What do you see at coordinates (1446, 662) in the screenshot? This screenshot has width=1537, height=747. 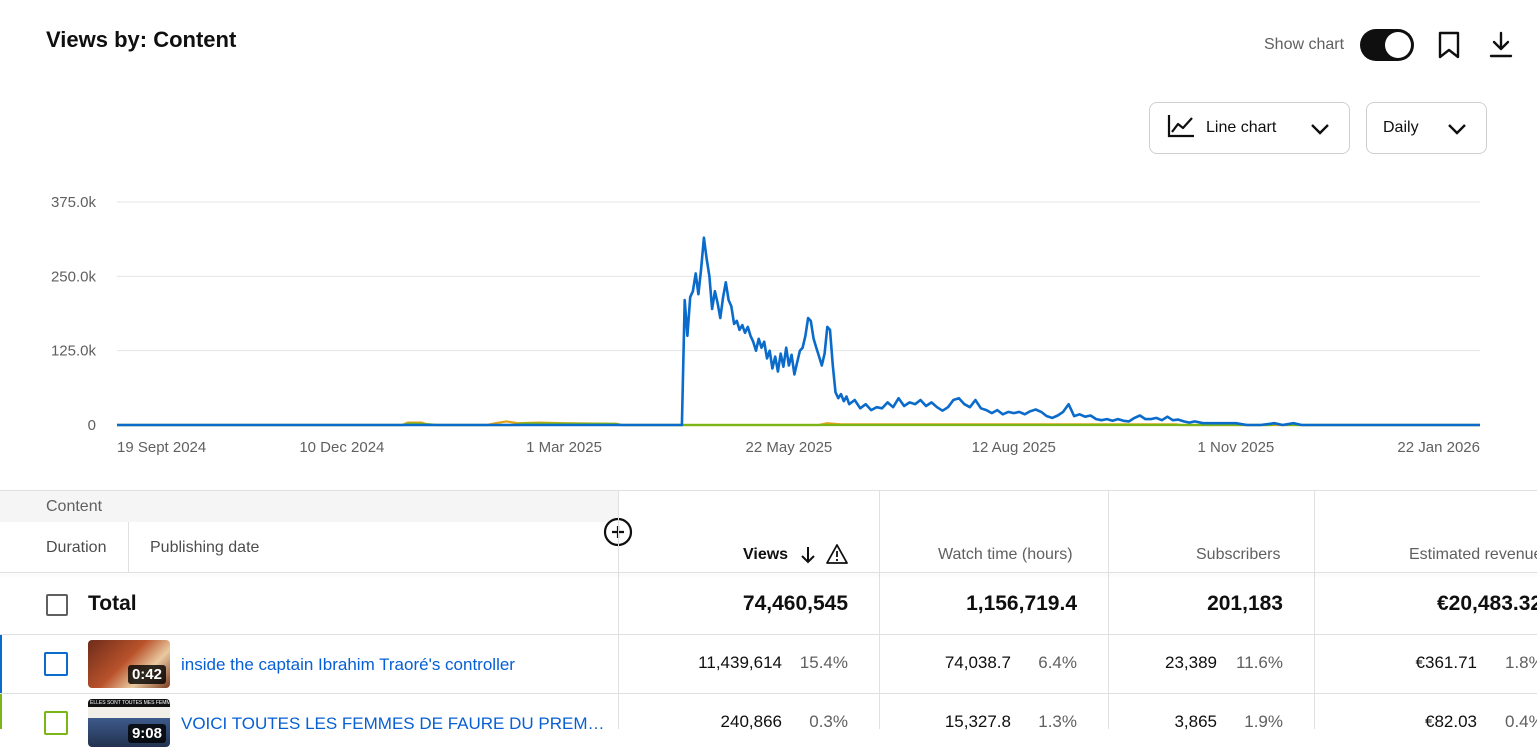 I see `row-revenue: €361.71` at bounding box center [1446, 662].